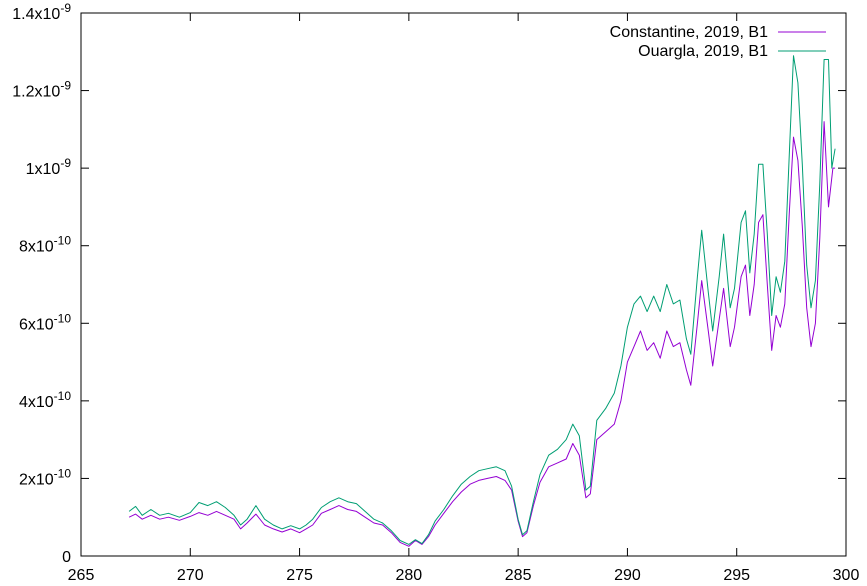  What do you see at coordinates (36, 479) in the screenshot?
I see `y-tick-mantissa: 2x10` at bounding box center [36, 479].